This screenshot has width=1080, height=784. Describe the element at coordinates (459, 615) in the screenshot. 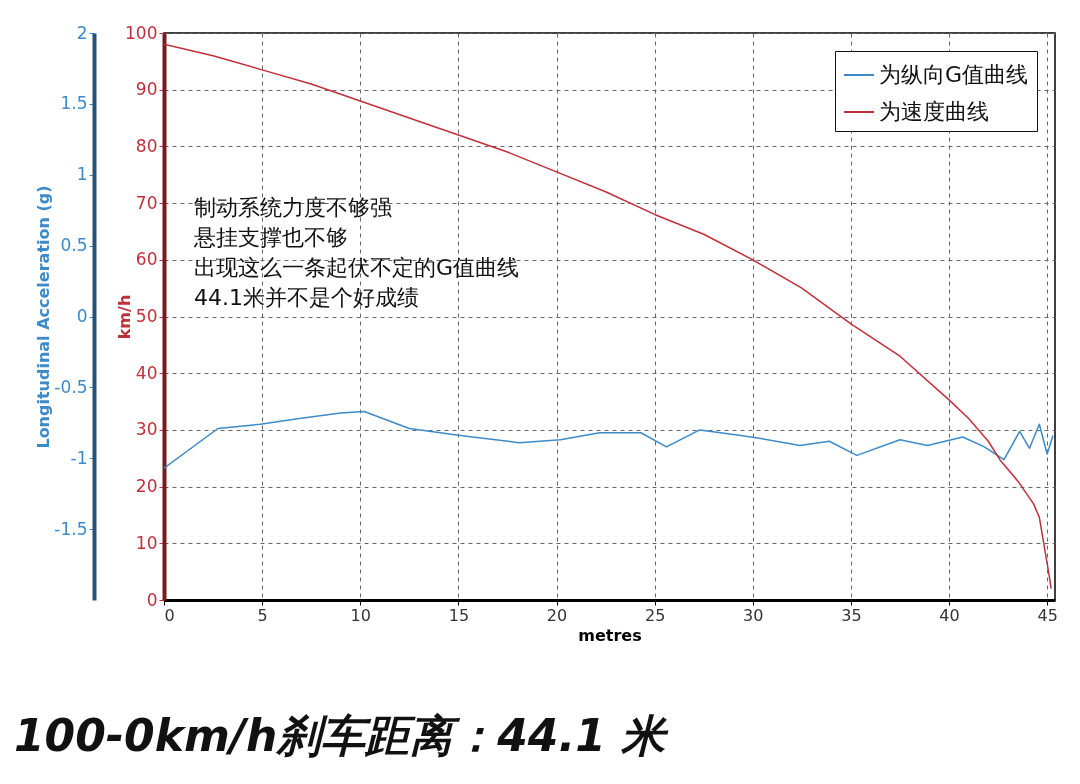

I see `x-tick-label: 15` at that location.